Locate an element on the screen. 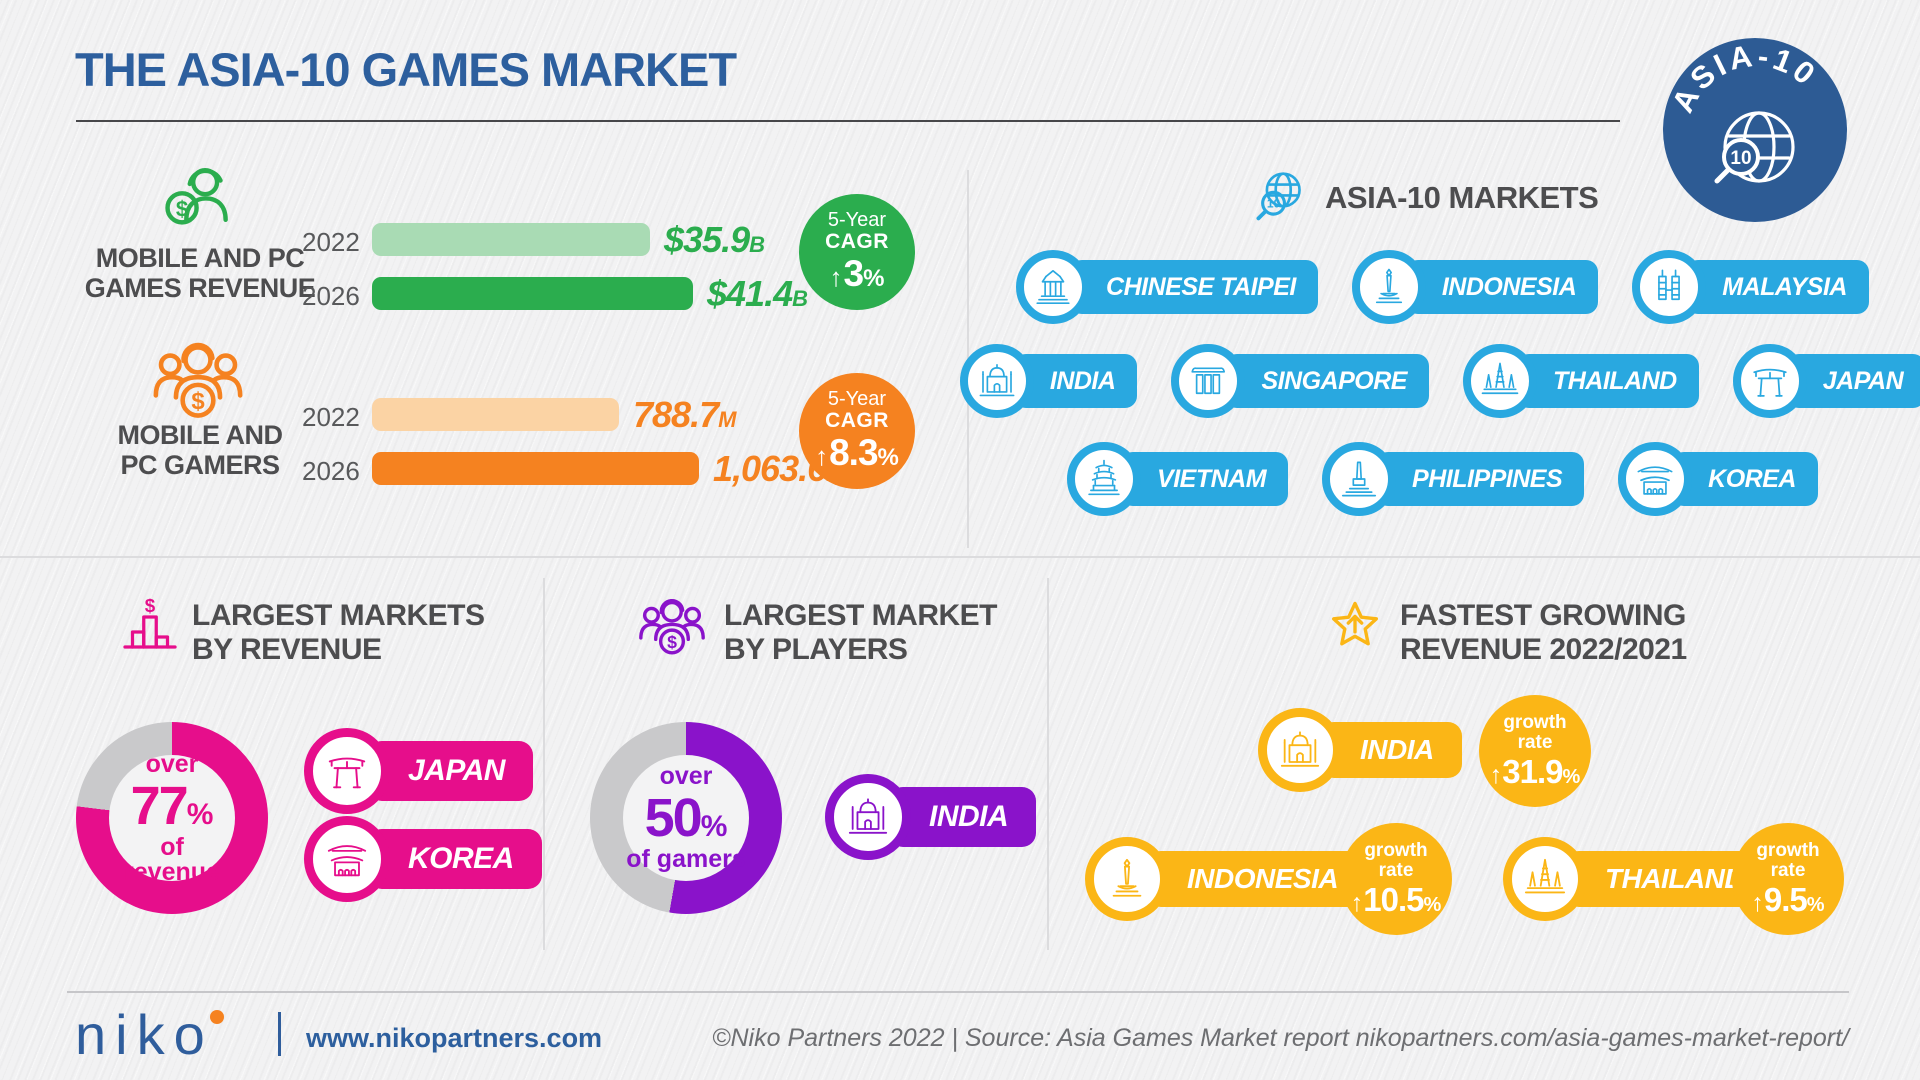 This screenshot has height=1080, width=1920. revenue-markets-title-line1: LARGEST MARKETS is located at coordinates (338, 615).